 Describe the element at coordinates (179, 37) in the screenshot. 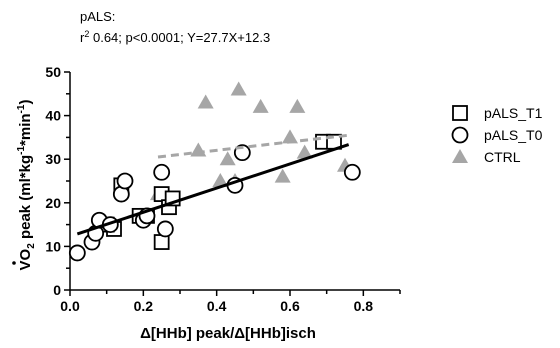

I see `annotation-stats: 0.64; p<0.0001; Y=27.7X+12.3` at that location.